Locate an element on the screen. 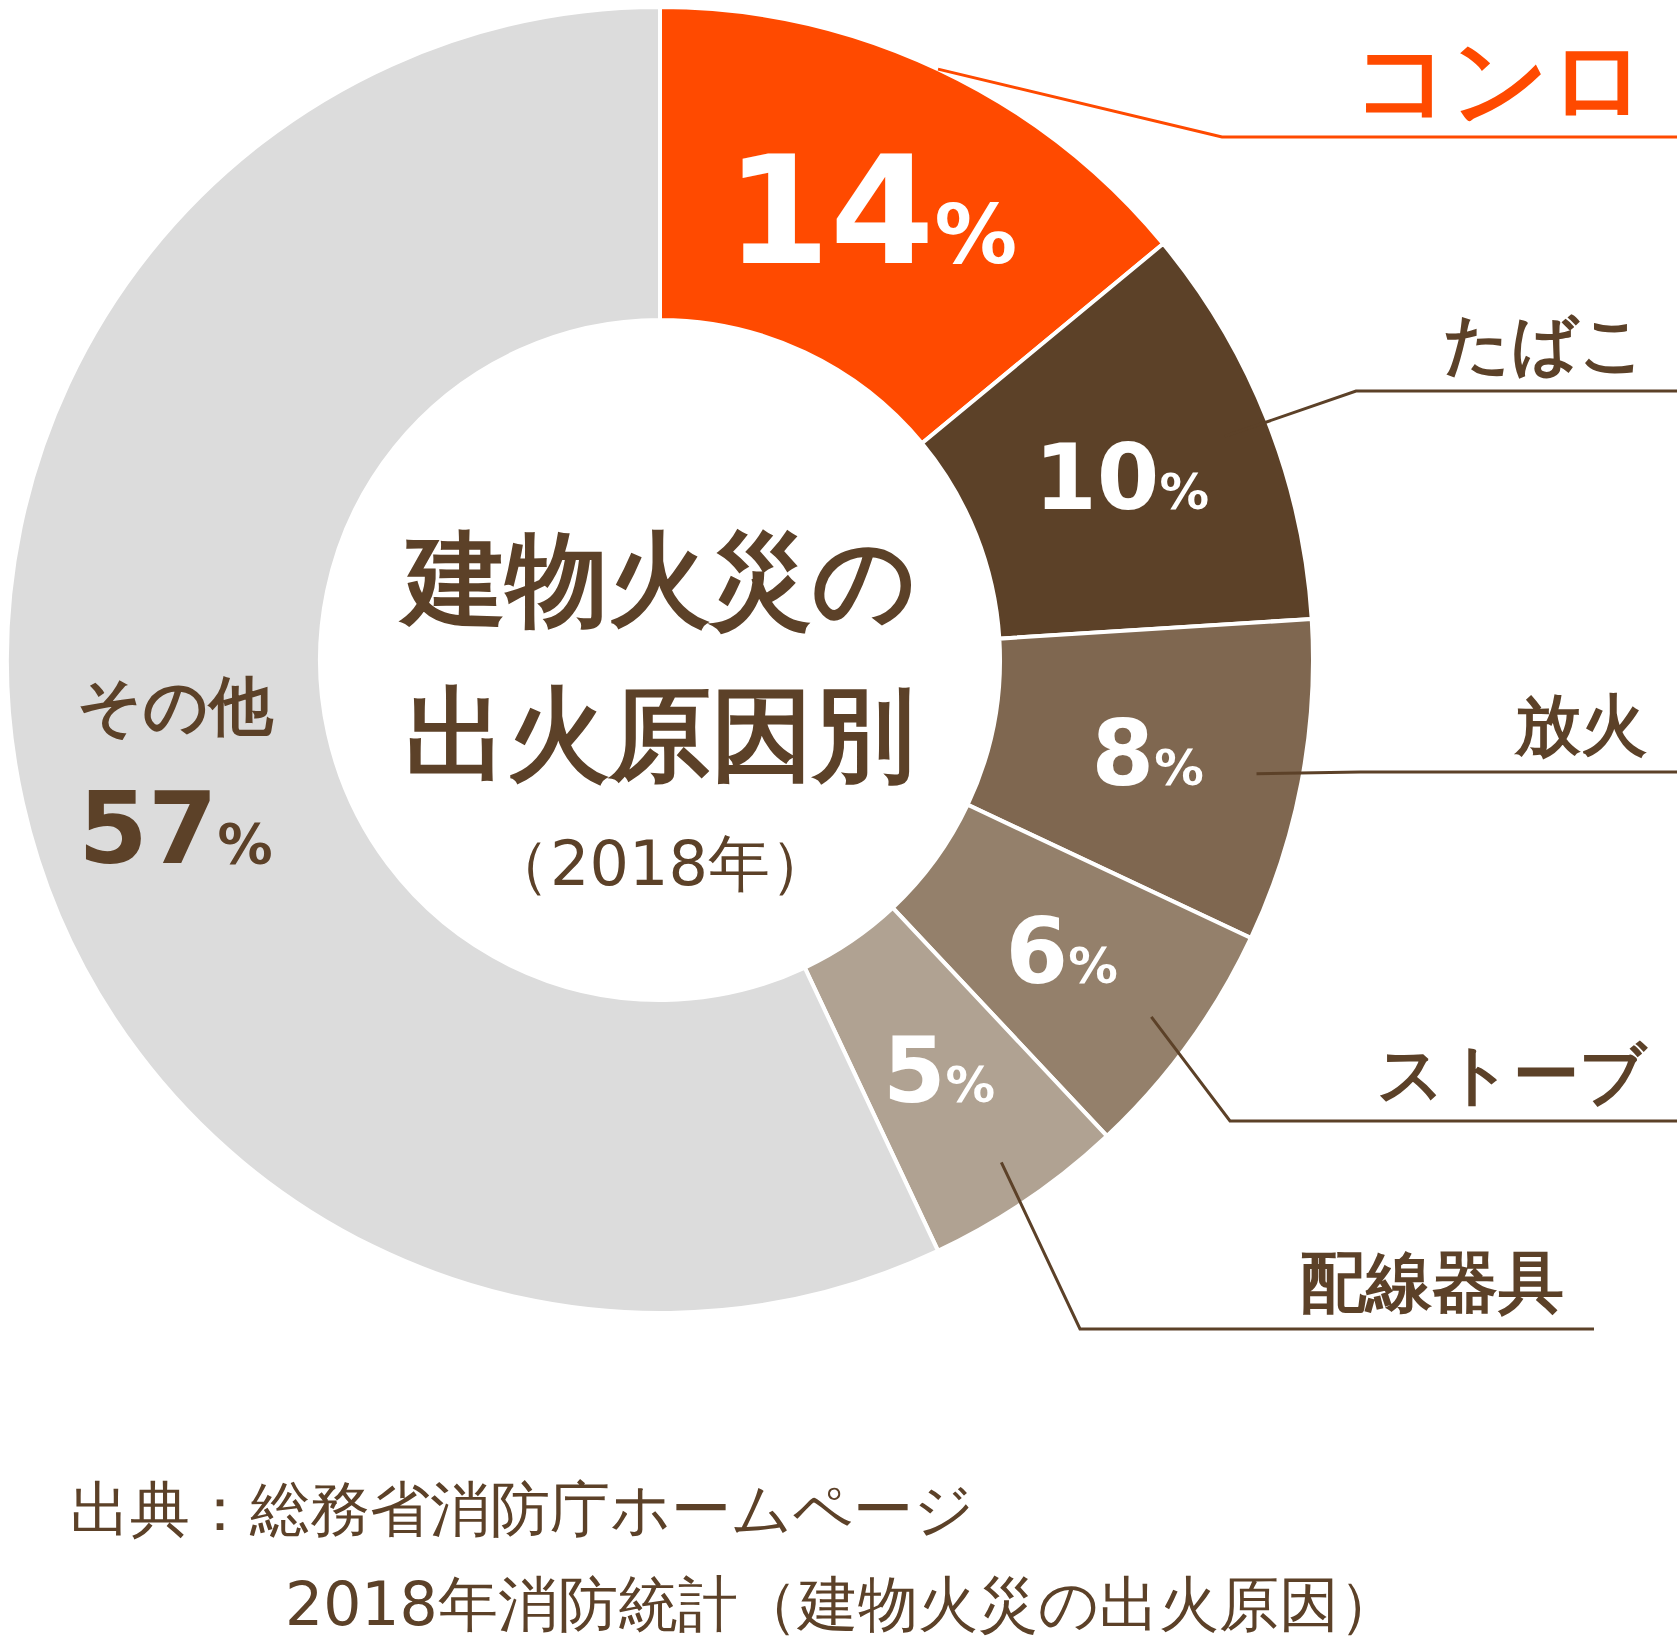 The width and height of the screenshot is (1677, 1639). slice-label: その他 is located at coordinates (176, 706).